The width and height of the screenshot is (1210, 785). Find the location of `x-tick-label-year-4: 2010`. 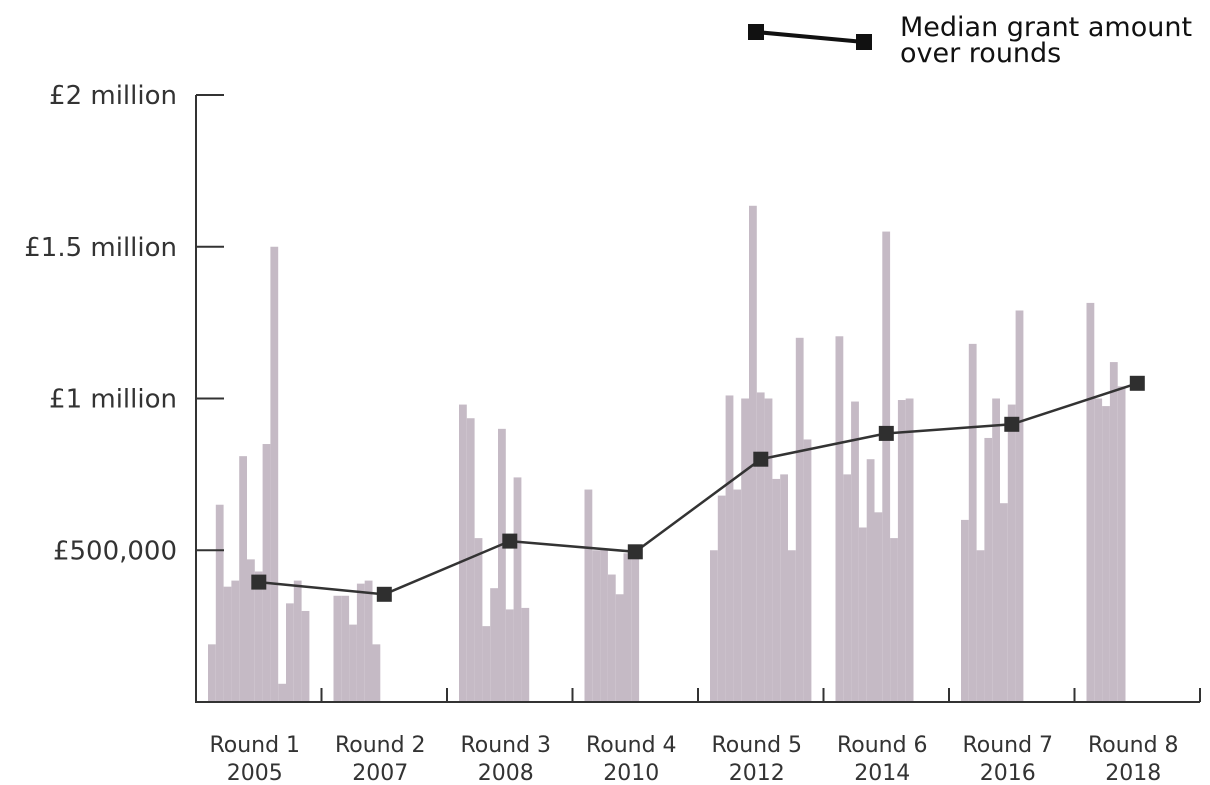

x-tick-label-year-4: 2010 is located at coordinates (631, 773).